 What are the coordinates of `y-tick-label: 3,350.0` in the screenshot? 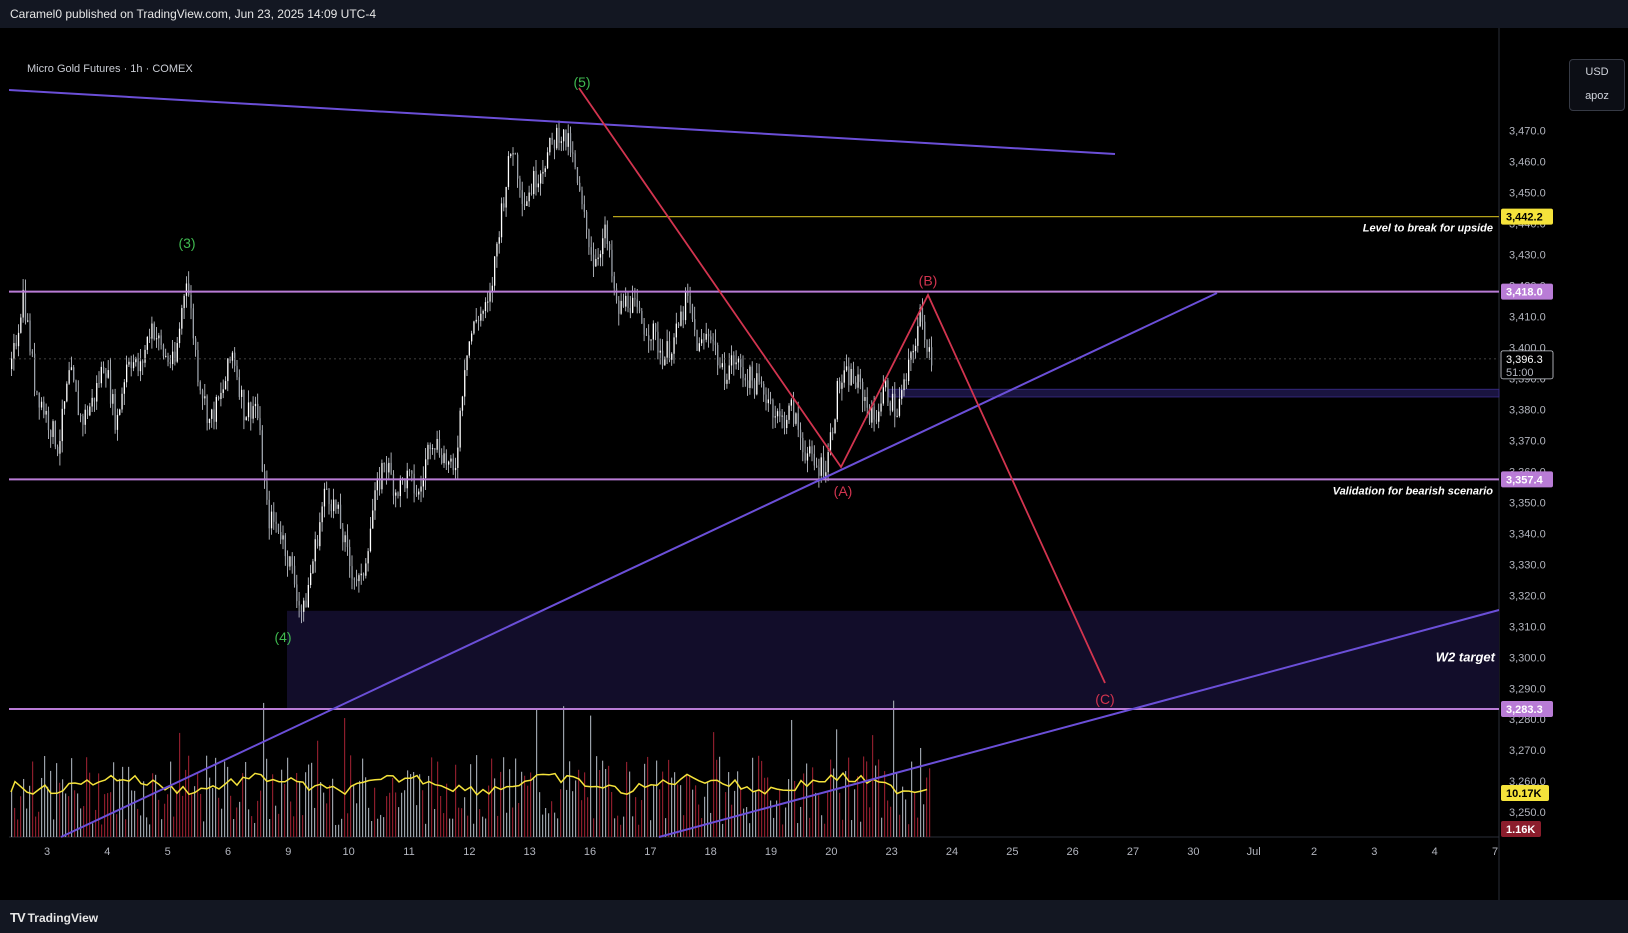 It's located at (1527, 503).